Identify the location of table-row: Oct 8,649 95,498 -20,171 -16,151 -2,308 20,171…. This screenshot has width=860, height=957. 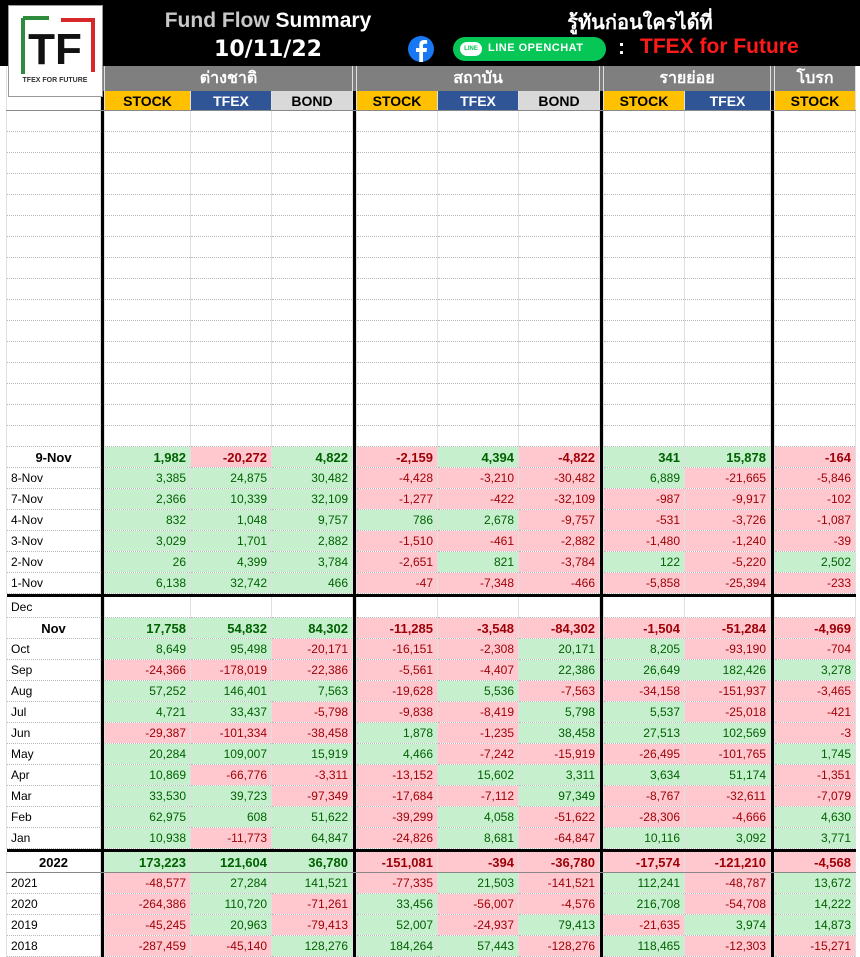
(431, 649).